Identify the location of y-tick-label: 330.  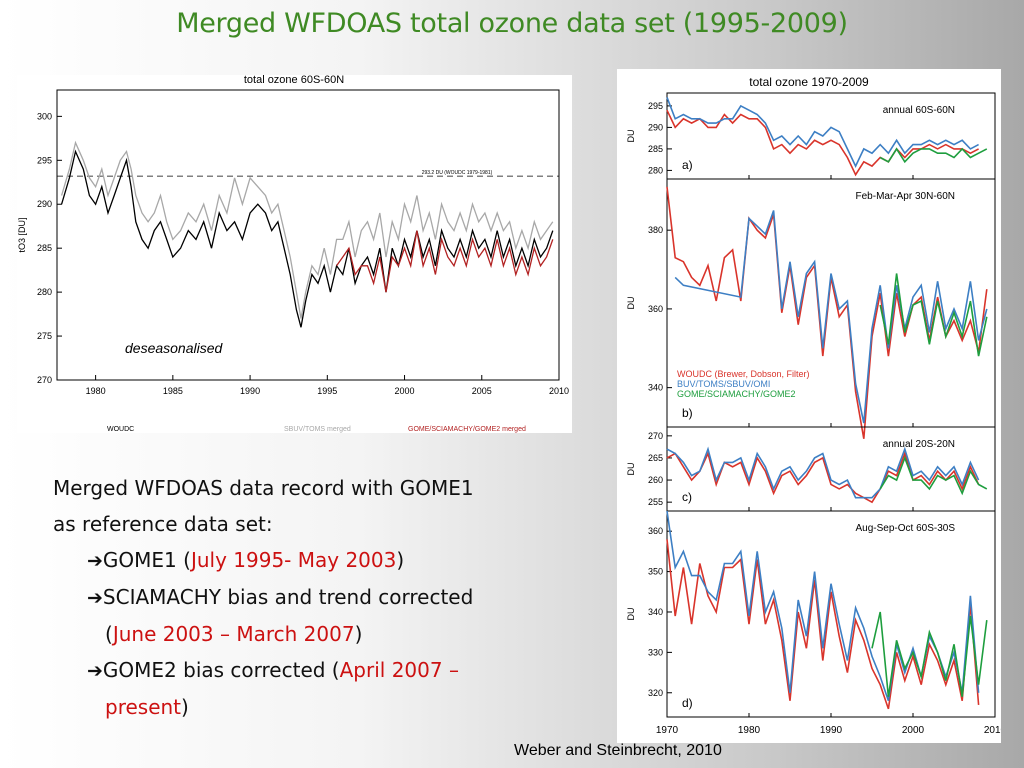
(655, 652).